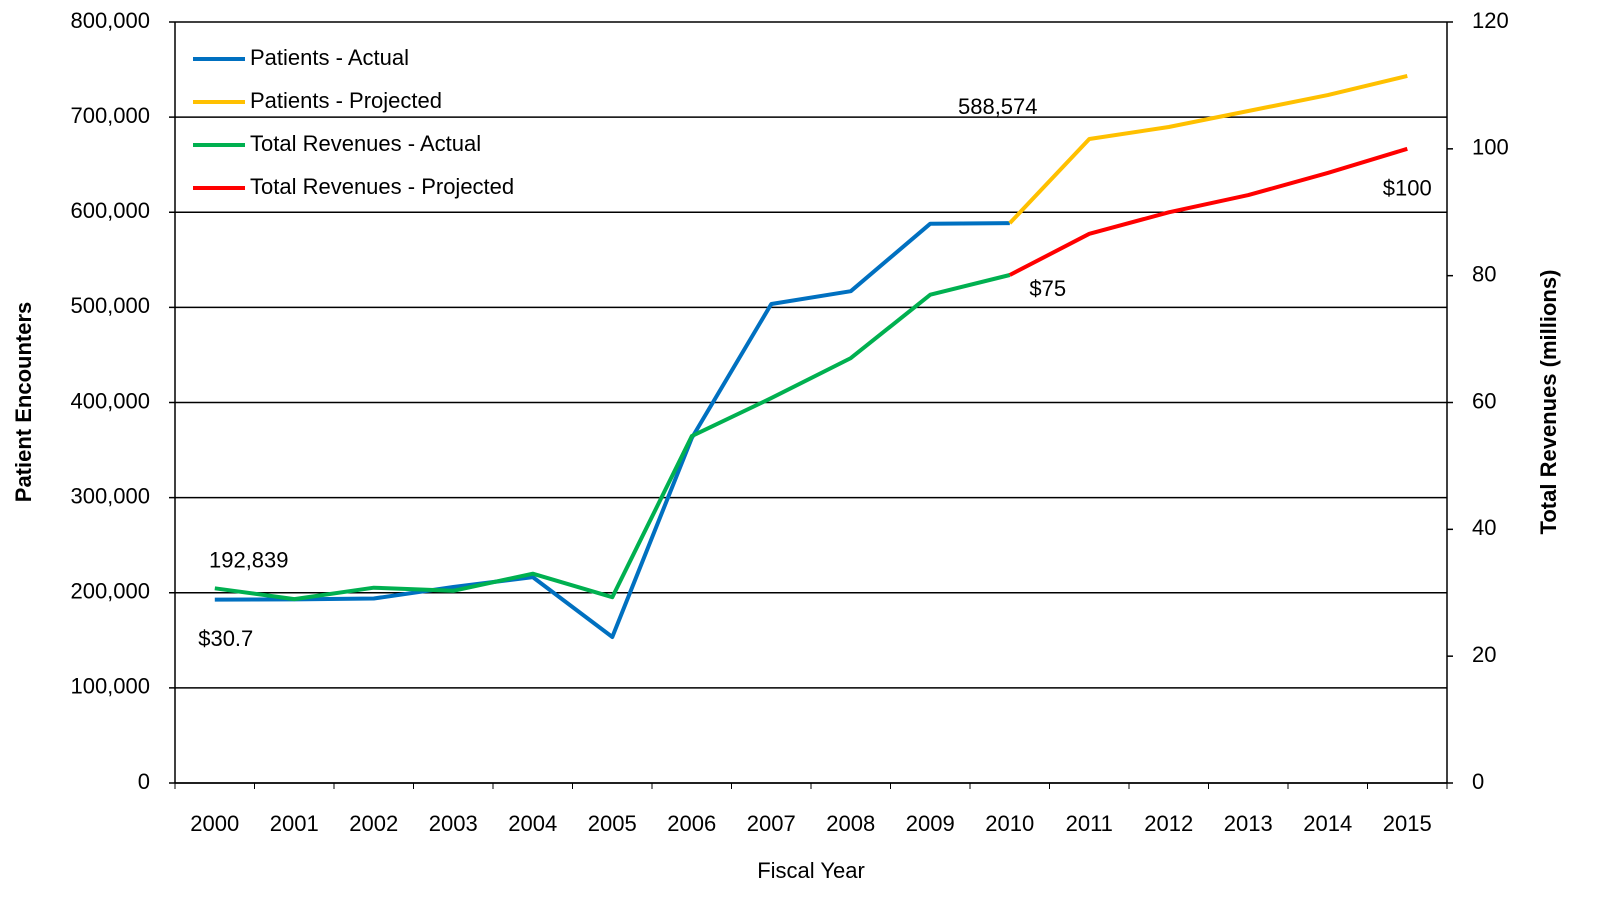  Describe the element at coordinates (23, 402) in the screenshot. I see `y-axis-title: Patient Encounters` at that location.